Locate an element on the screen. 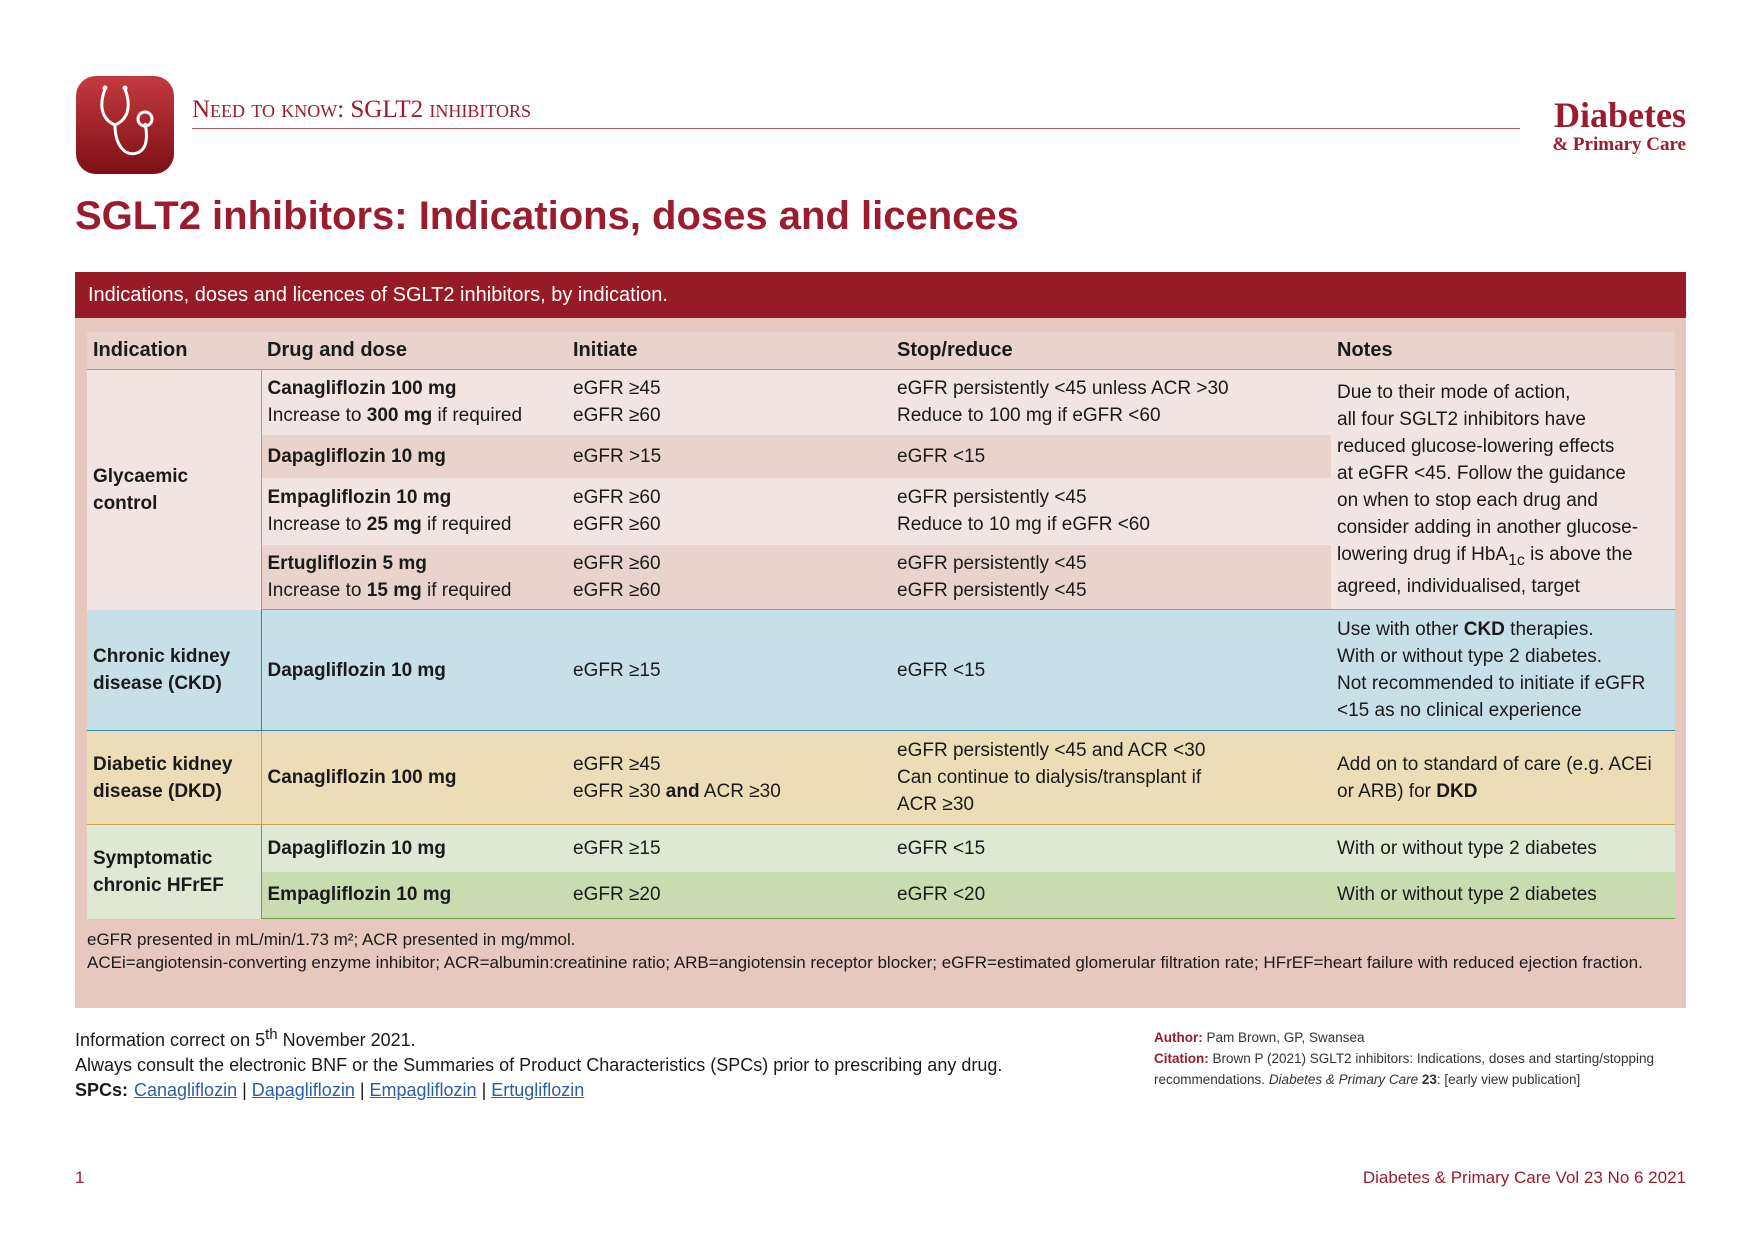 This screenshot has height=1240, width=1754. indication-line: Glycaemic is located at coordinates (174, 476).